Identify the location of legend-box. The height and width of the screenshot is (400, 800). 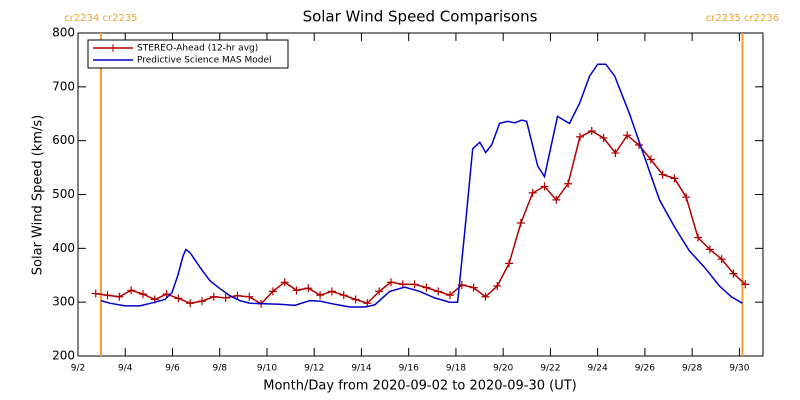
(188, 54).